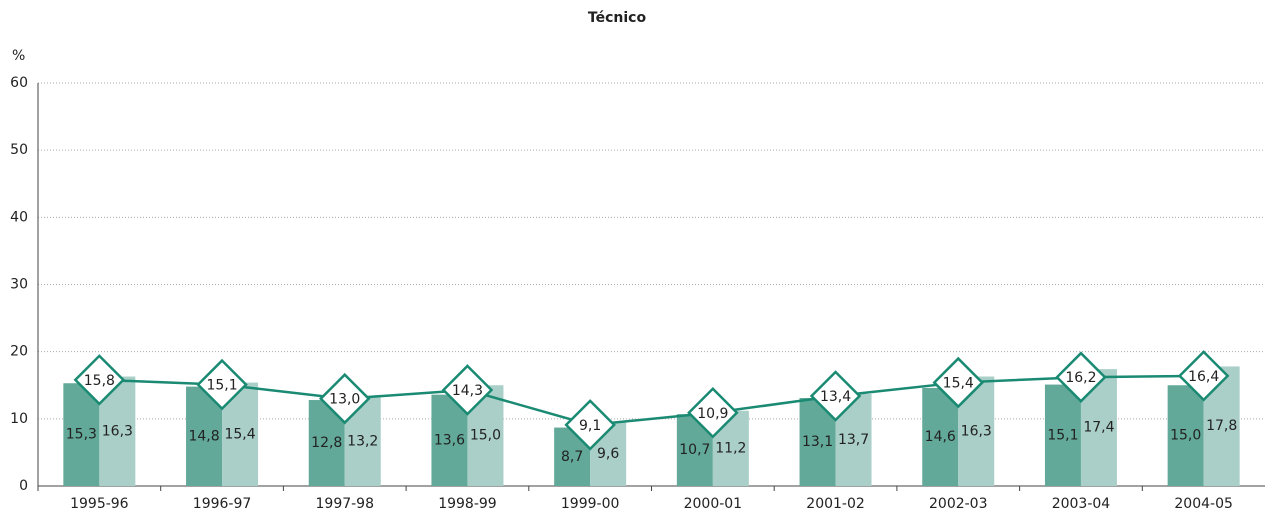 The height and width of the screenshot is (519, 1270). Describe the element at coordinates (19, 83) in the screenshot. I see `y-tick-label: 60` at that location.